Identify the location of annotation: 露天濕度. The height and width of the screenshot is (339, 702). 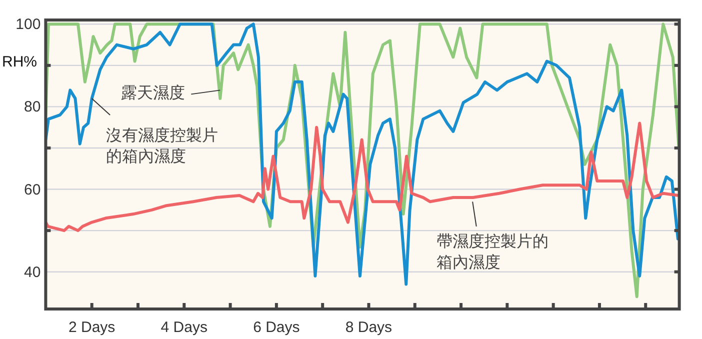
(153, 93).